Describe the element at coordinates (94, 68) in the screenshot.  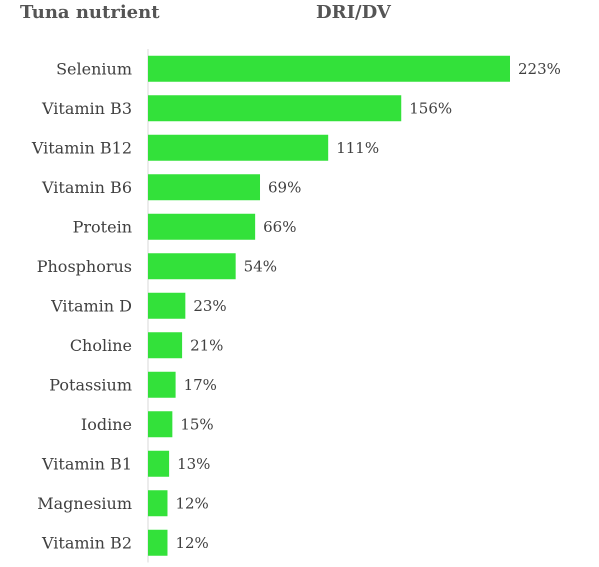
I see `category-label: Selenium` at that location.